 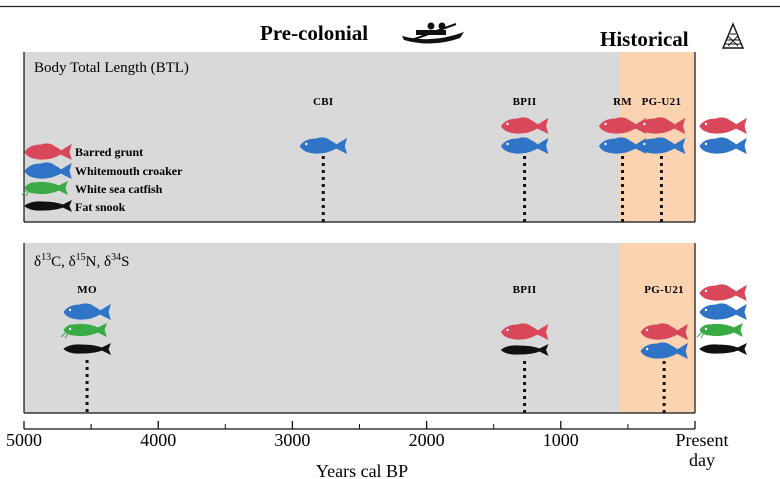 I want to click on legend-whitemouth-croaker-label: Whitemouth croaker, so click(x=129, y=171).